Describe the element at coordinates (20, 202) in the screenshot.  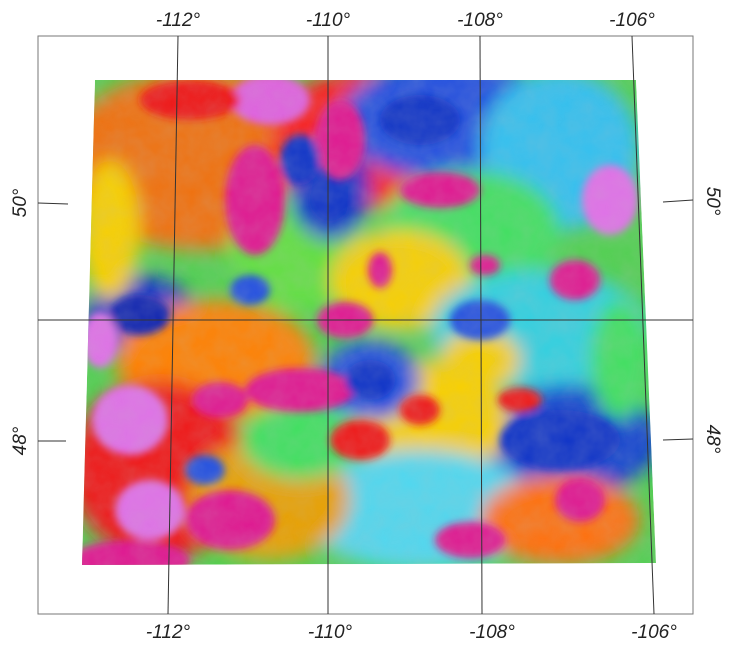
I see `lat-label-left: 50°` at that location.